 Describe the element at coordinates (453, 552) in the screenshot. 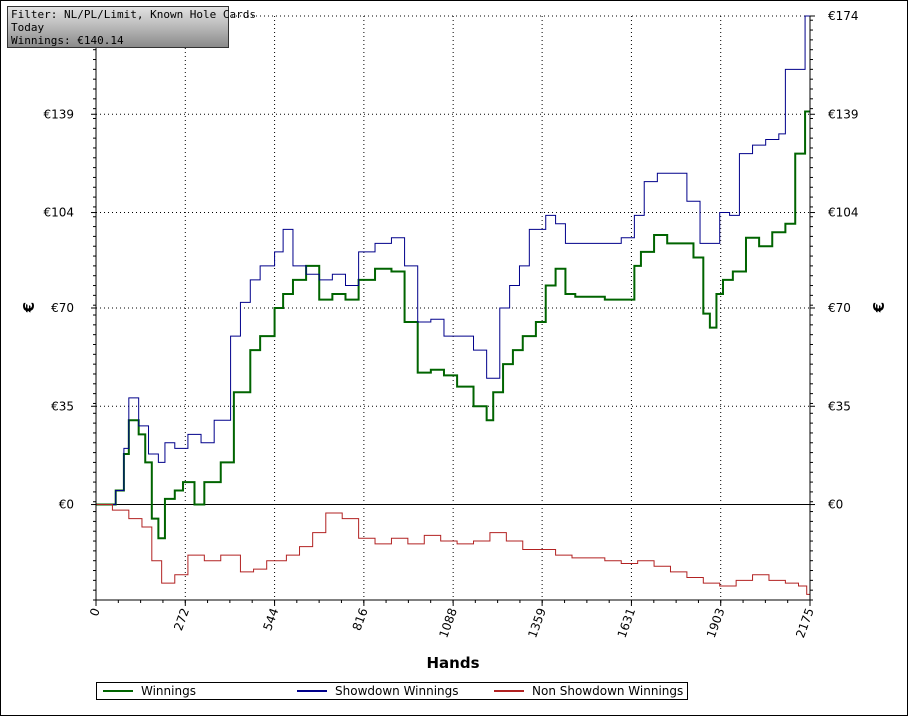

I see `series-line-non-showdown` at that location.